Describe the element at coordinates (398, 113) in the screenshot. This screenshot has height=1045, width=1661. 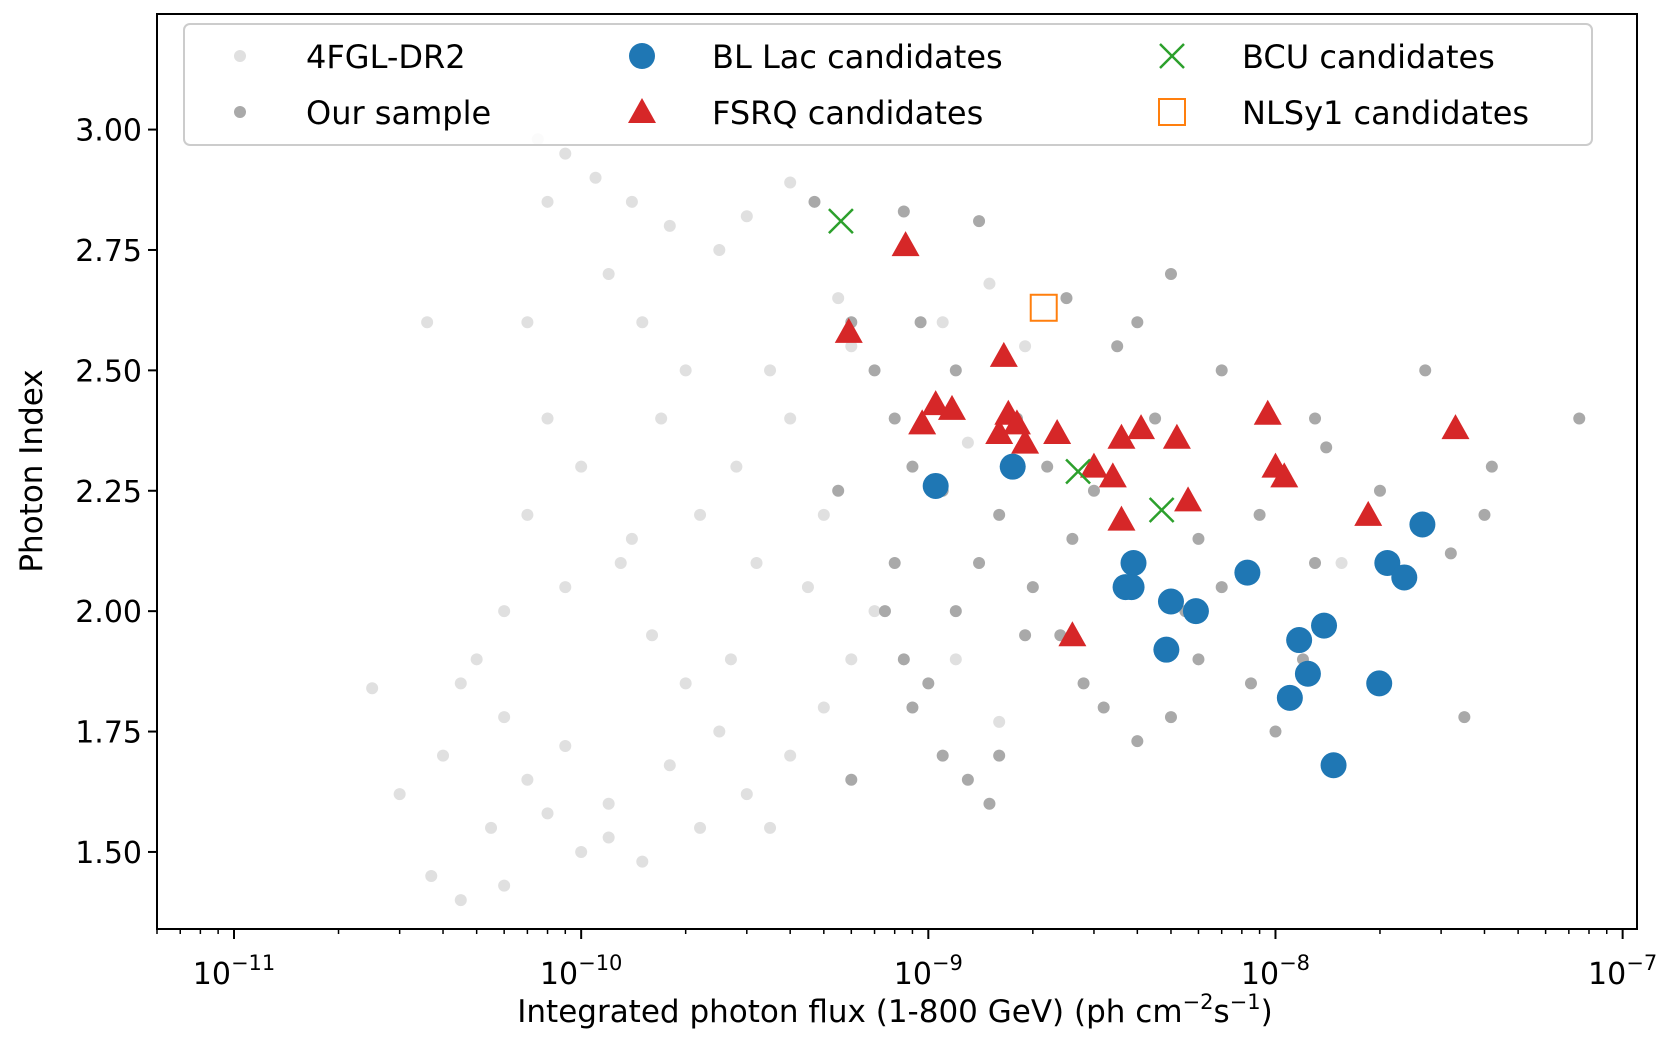
I see `legend-label: Our sample` at that location.